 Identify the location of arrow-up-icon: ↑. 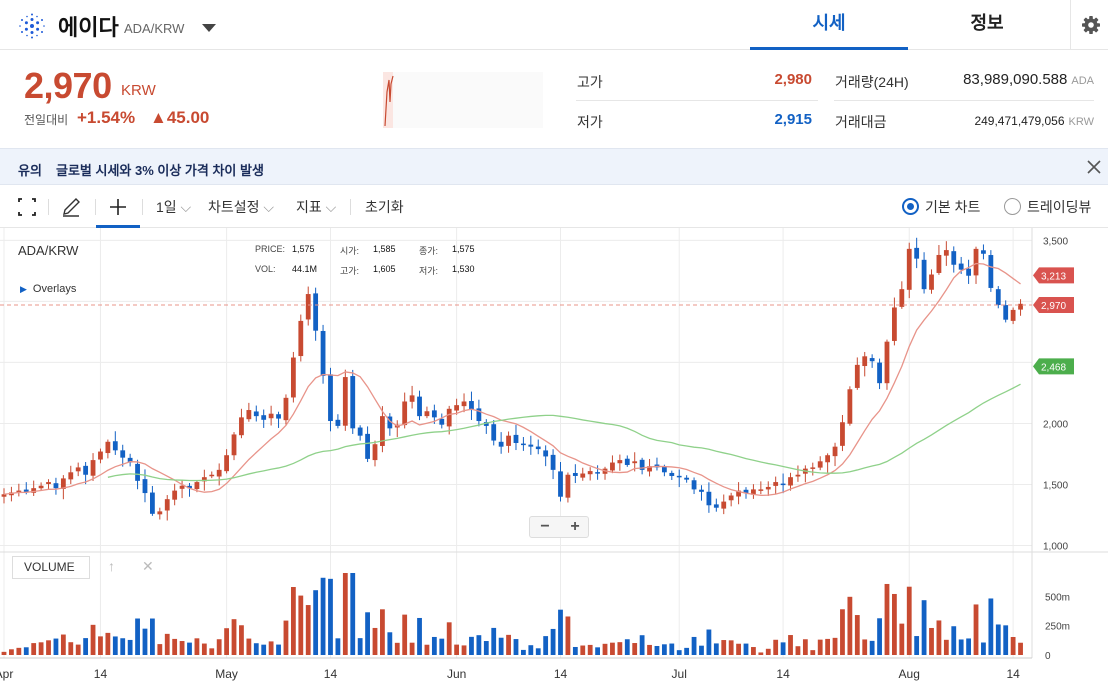
(111, 566).